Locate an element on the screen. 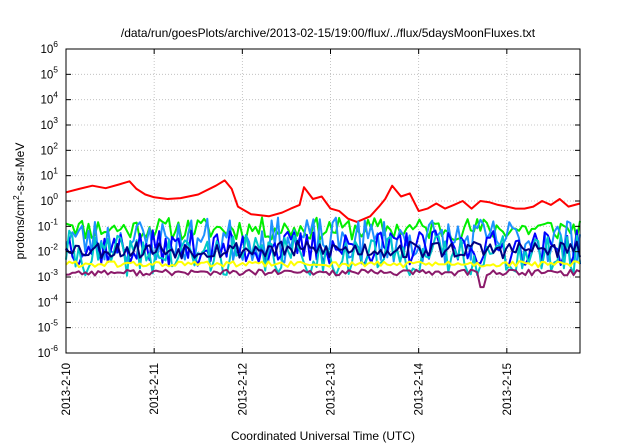 The image size is (640, 448). y-axis-label: protons/cm2-s-sr-MeV is located at coordinates (19, 201).